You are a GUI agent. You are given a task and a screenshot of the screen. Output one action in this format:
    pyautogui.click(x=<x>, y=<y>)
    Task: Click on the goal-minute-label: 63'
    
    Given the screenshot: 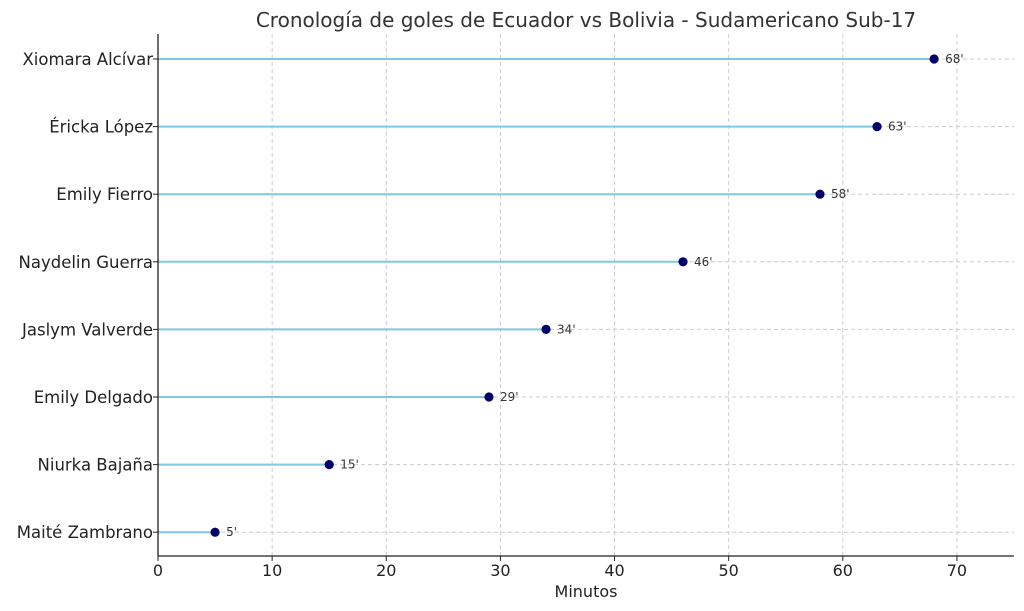 What is the action you would take?
    pyautogui.click(x=897, y=127)
    